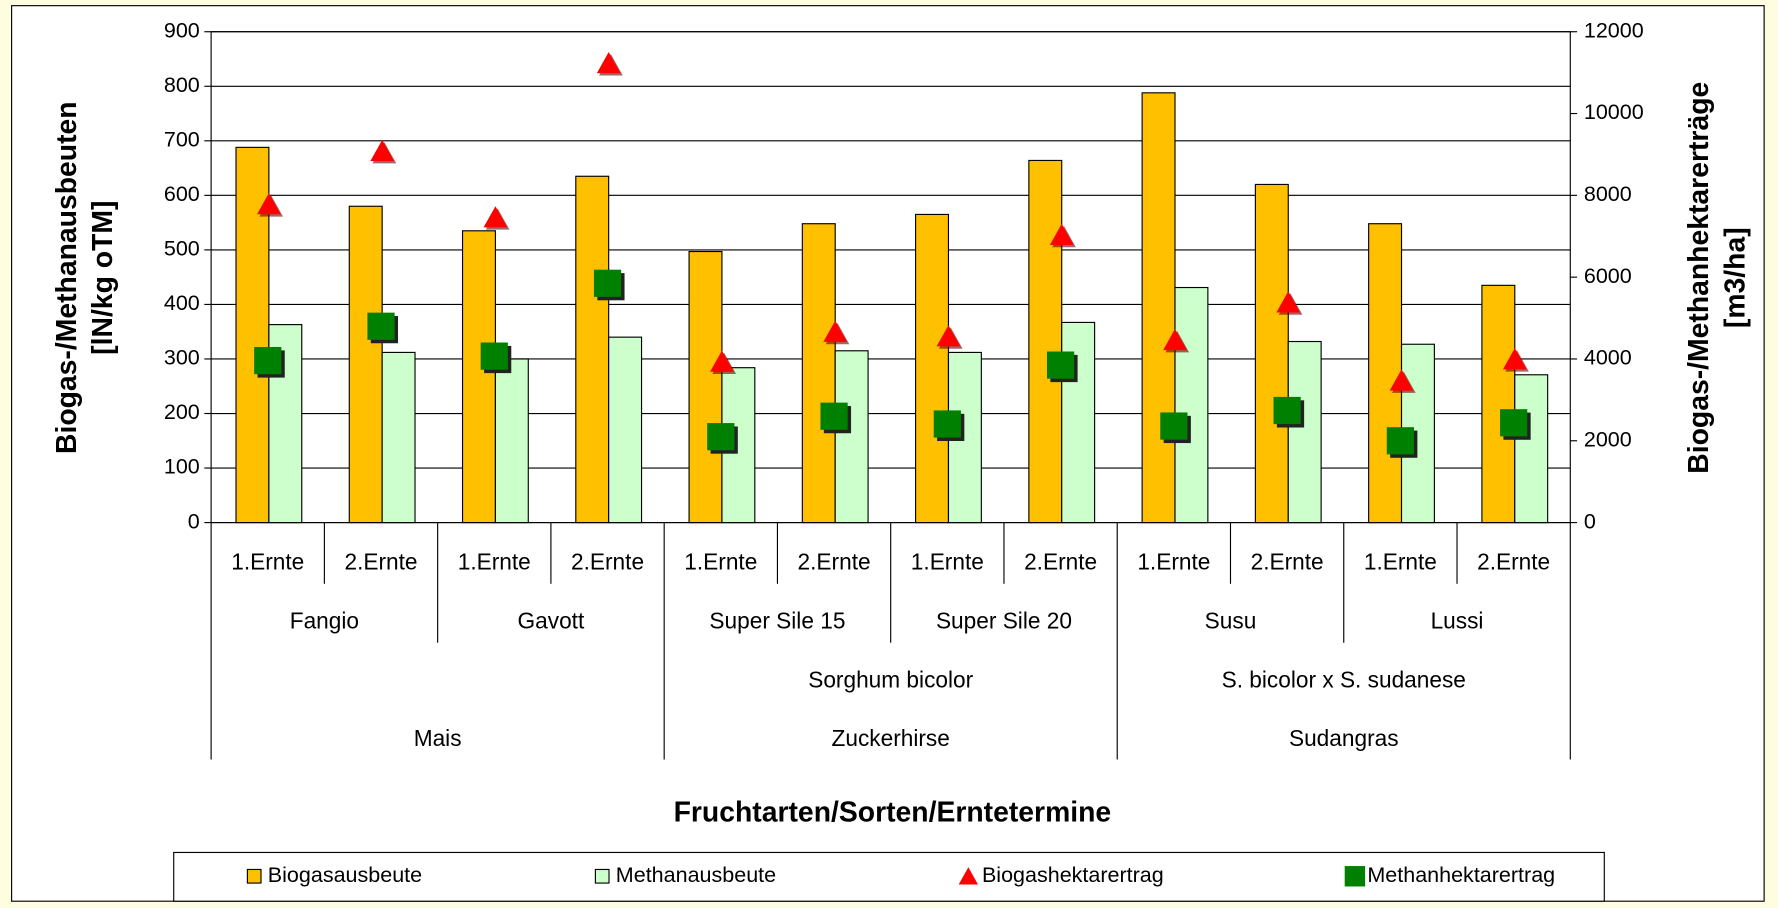 The width and height of the screenshot is (1778, 908). Describe the element at coordinates (182, 140) in the screenshot. I see `y-tick-label: 700` at that location.